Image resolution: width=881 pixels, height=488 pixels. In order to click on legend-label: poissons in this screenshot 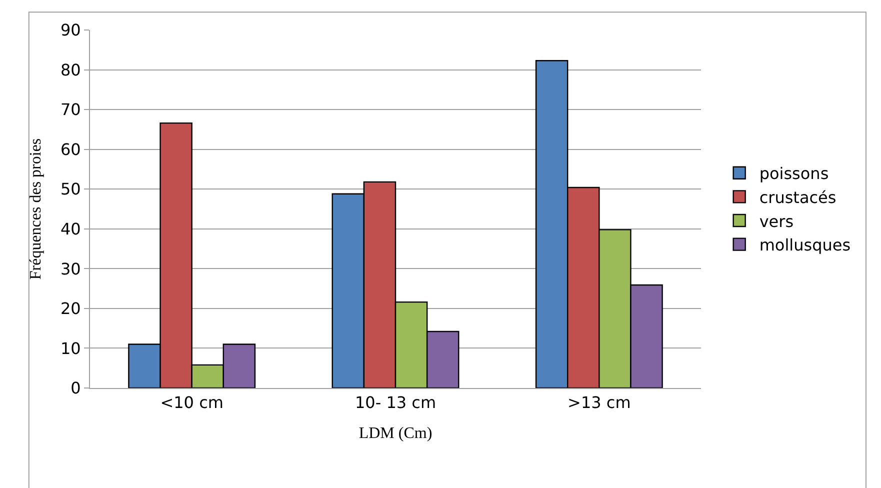, I will do `click(794, 174)`.